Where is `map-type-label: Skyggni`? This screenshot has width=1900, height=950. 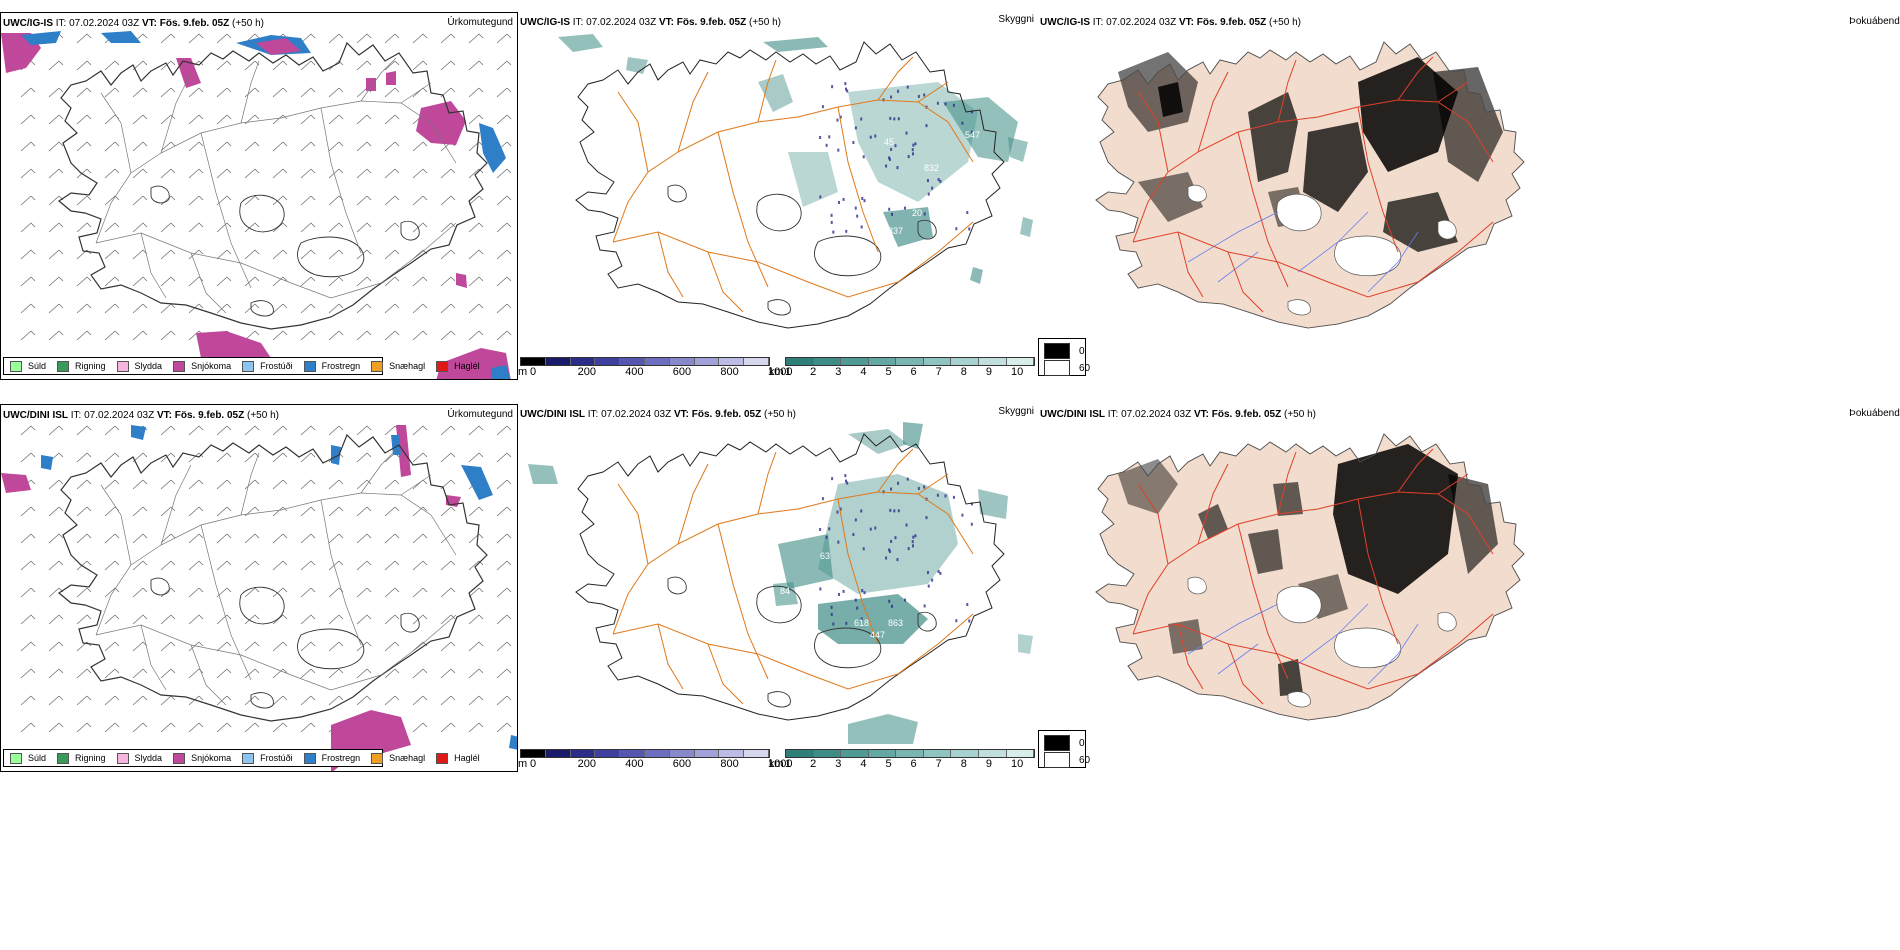 map-type-label: Skyggni is located at coordinates (1016, 19).